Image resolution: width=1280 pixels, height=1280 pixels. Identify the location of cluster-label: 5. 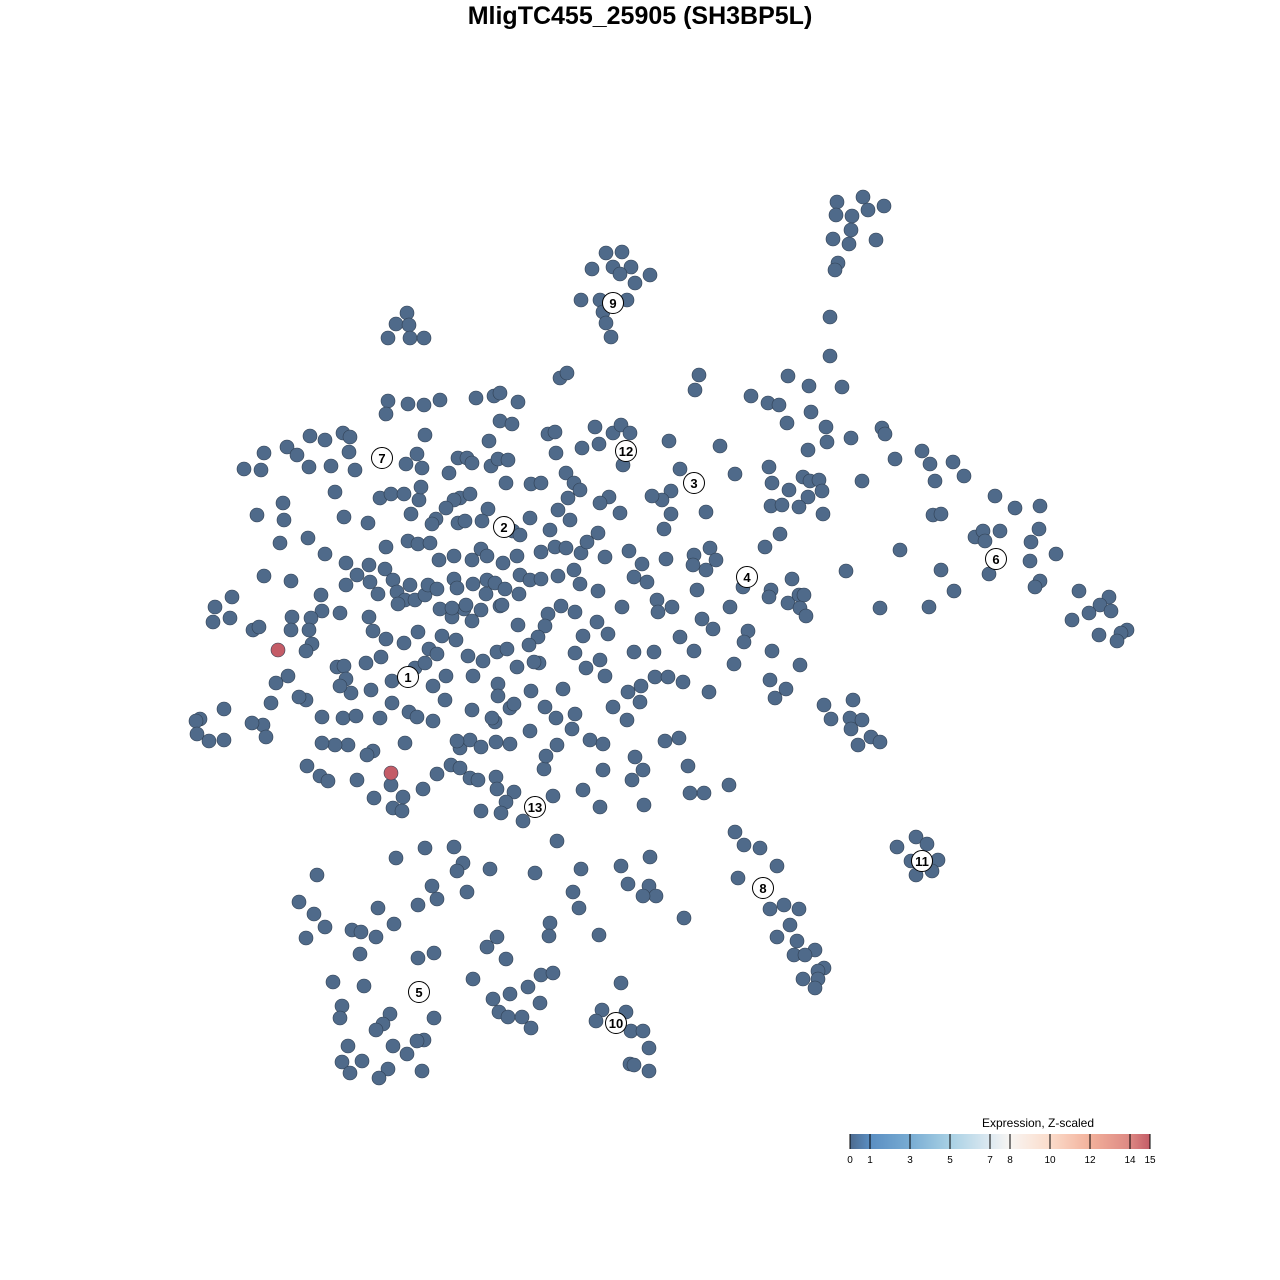
(419, 992).